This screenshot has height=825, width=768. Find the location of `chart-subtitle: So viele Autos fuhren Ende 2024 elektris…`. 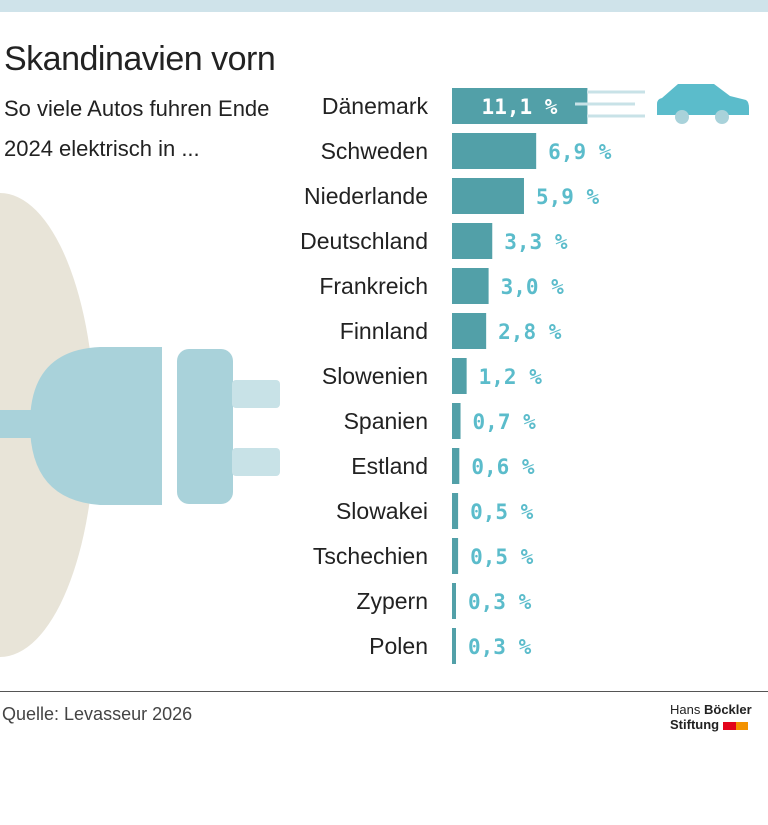

chart-subtitle: So viele Autos fuhren Ende 2024 elektris… is located at coordinates (137, 128).